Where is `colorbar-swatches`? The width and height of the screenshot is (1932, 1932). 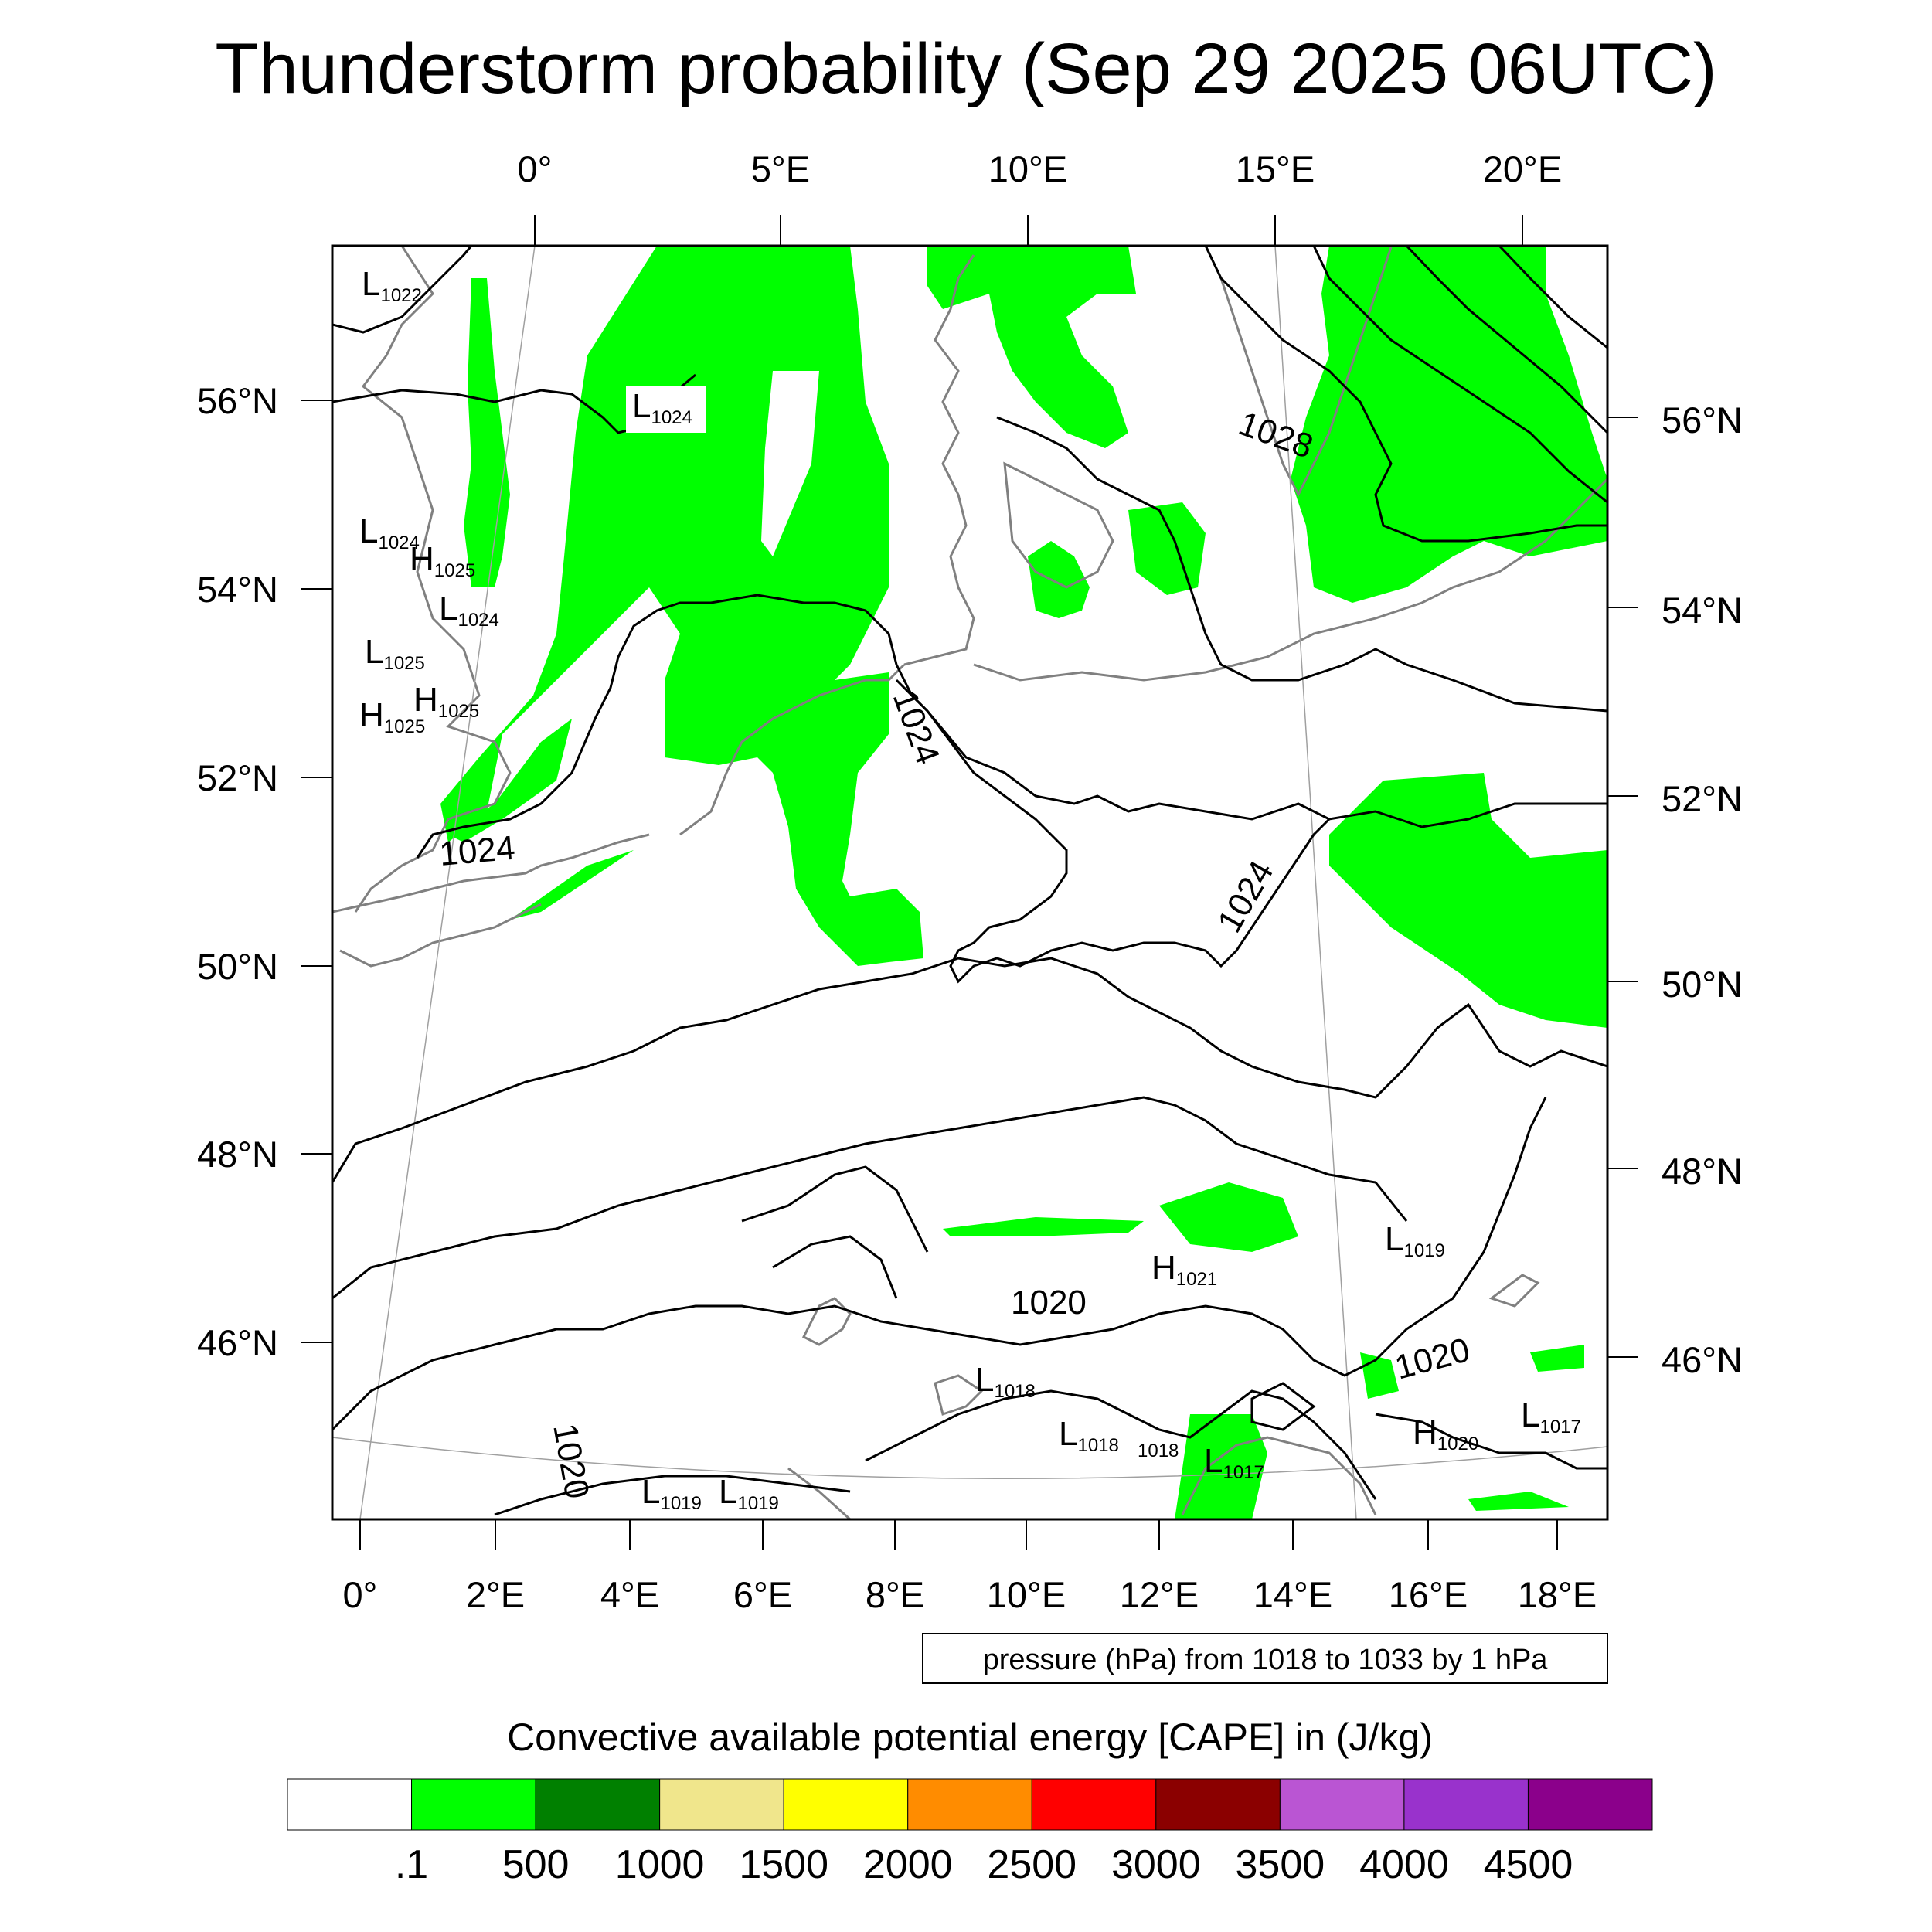 colorbar-swatches is located at coordinates (970, 1804).